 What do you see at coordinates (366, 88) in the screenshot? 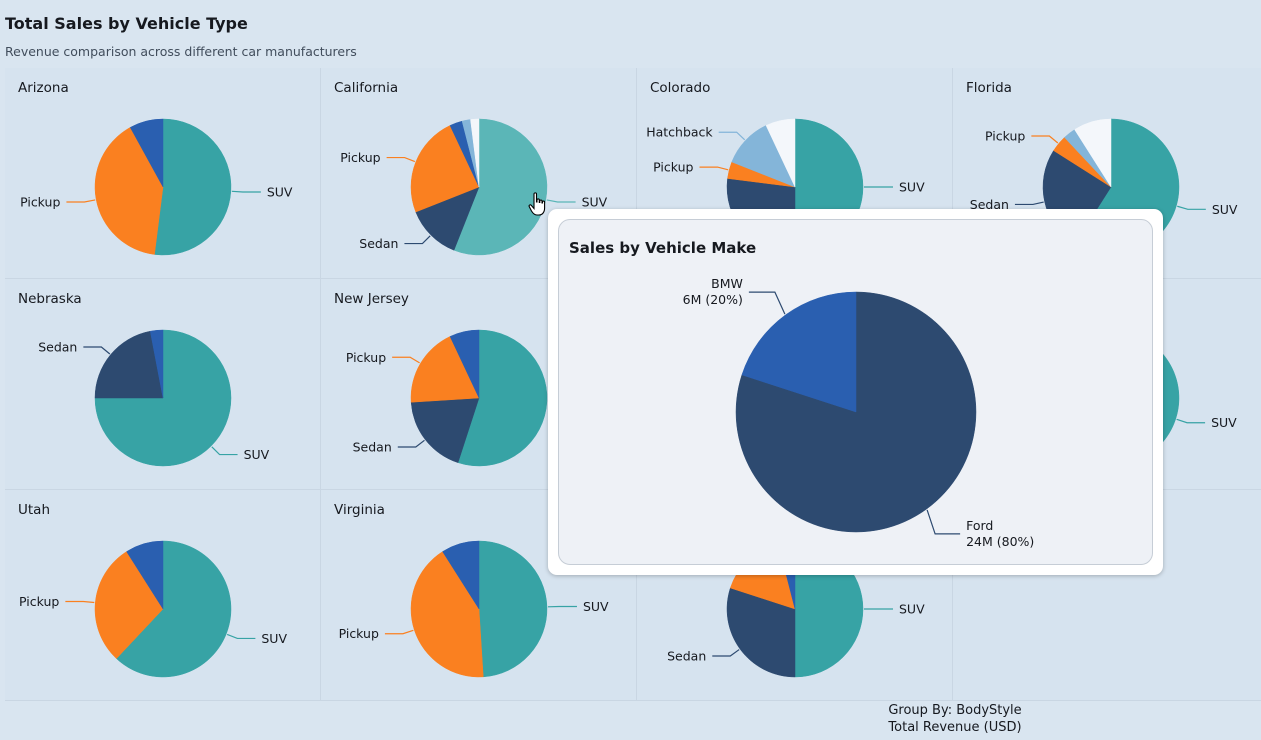
I see `pie-cell-title: California` at bounding box center [366, 88].